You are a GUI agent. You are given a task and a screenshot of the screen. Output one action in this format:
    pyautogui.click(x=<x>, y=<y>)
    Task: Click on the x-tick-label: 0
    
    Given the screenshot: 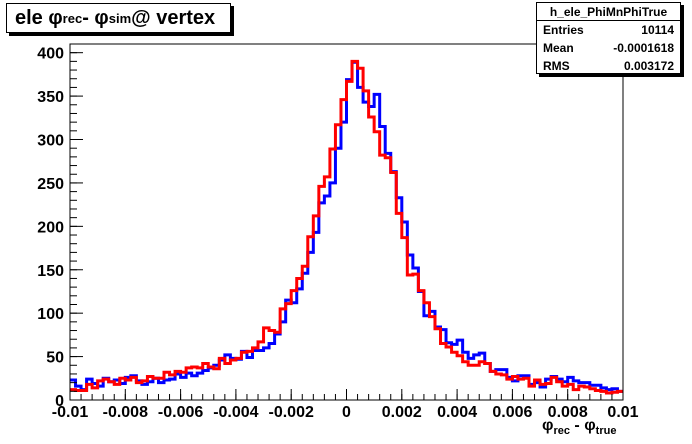 What is the action you would take?
    pyautogui.click(x=346, y=412)
    